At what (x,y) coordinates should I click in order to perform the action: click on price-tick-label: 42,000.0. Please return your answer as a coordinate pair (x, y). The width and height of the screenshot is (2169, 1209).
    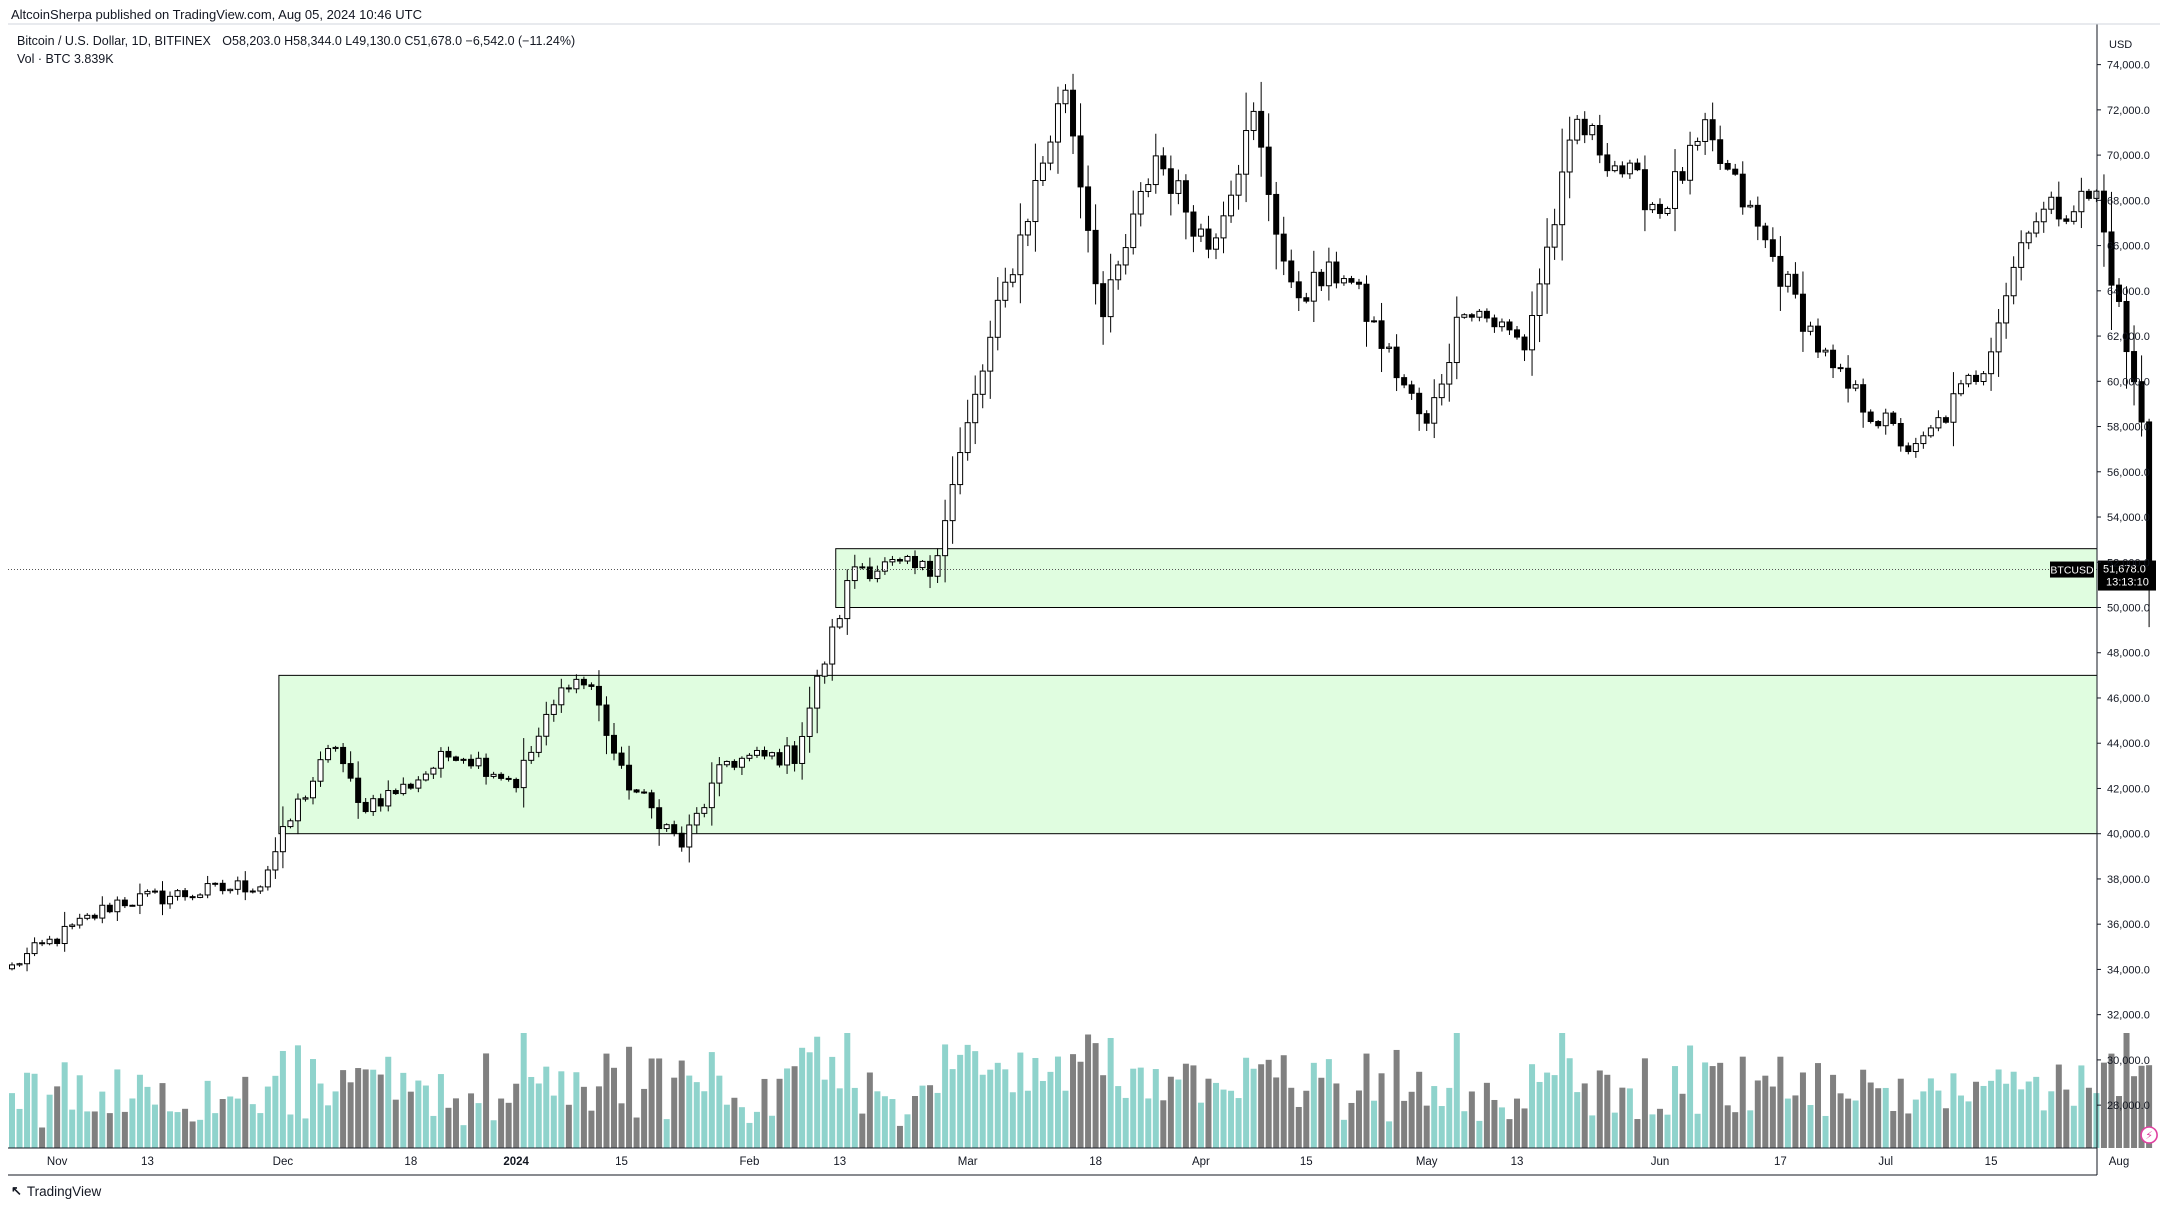
    Looking at the image, I should click on (2128, 789).